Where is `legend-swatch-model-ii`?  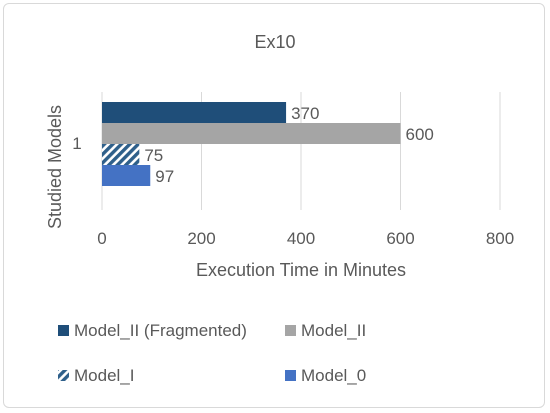 legend-swatch-model-ii is located at coordinates (290, 330).